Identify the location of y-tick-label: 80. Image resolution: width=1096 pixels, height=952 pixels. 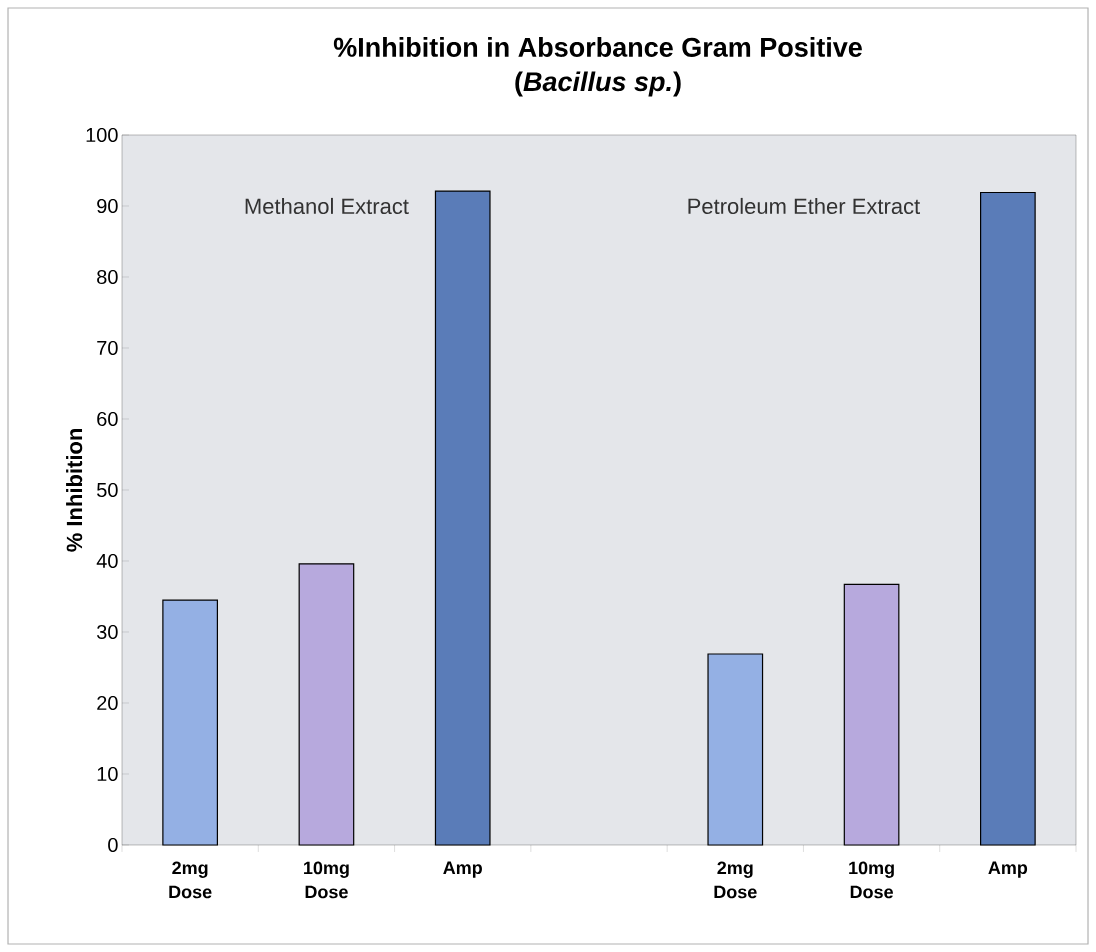
(107, 277).